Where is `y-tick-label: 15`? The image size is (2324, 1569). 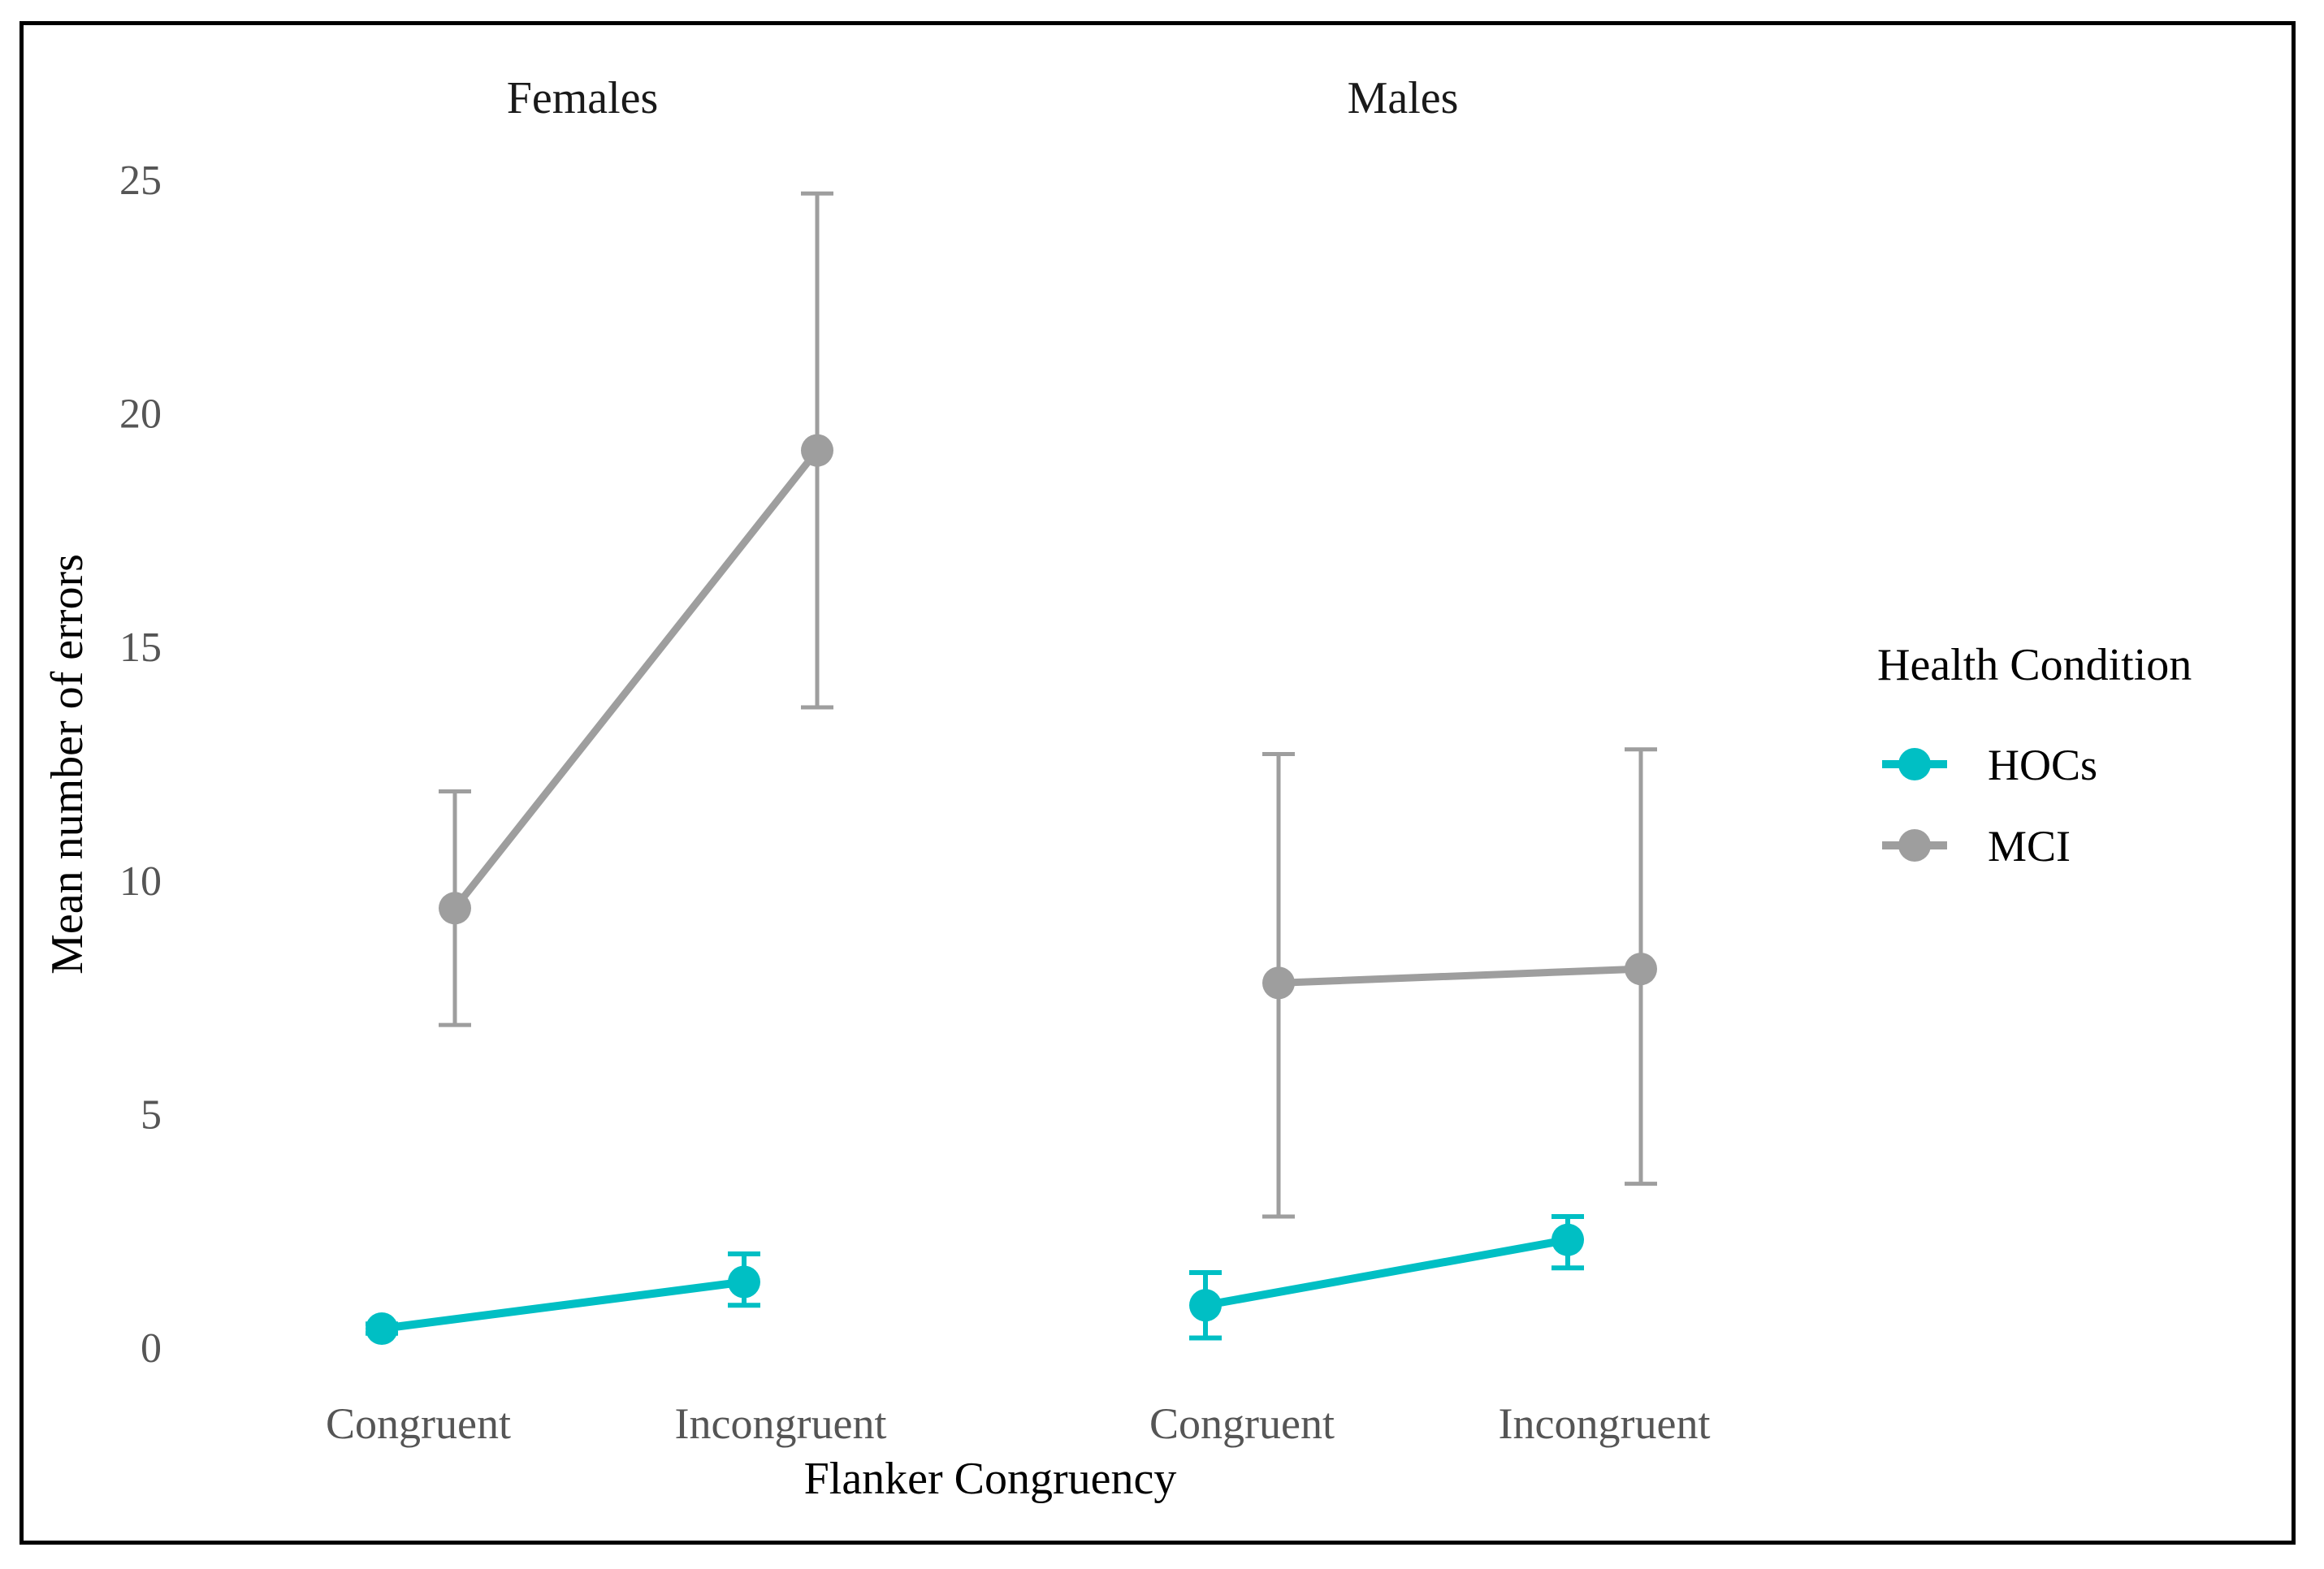 y-tick-label: 15 is located at coordinates (140, 648).